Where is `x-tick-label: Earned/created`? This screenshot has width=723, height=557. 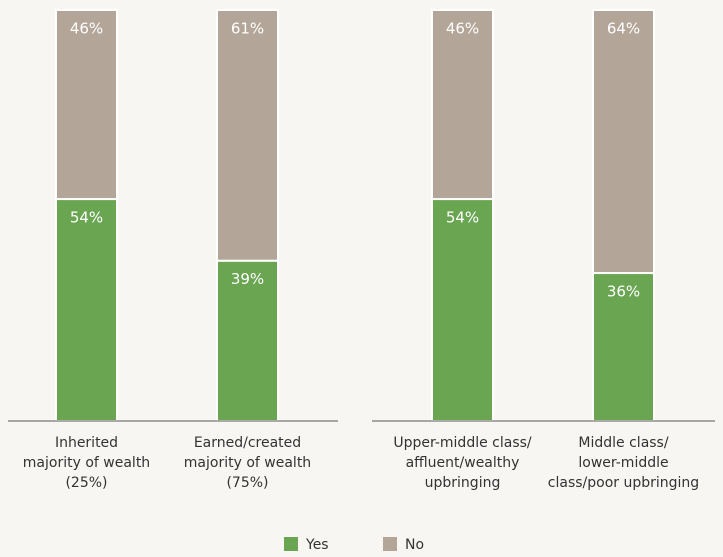
x-tick-label: Earned/created is located at coordinates (247, 443).